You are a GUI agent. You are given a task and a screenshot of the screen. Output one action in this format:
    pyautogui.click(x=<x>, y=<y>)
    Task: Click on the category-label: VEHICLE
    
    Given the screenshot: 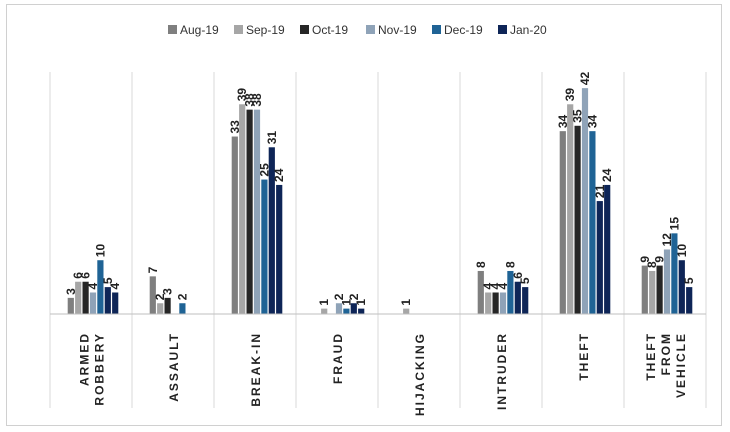 What is the action you would take?
    pyautogui.click(x=681, y=365)
    